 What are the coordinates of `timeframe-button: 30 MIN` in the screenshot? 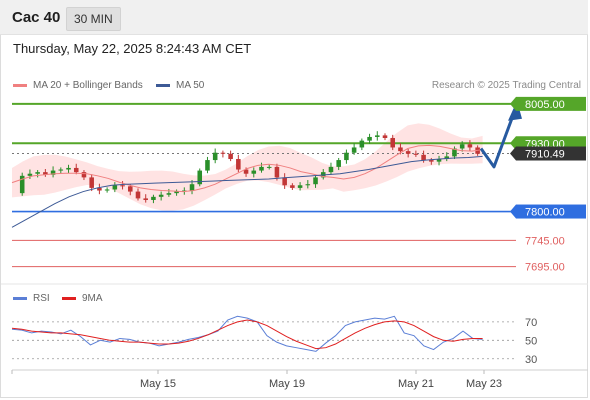 It's located at (93, 19).